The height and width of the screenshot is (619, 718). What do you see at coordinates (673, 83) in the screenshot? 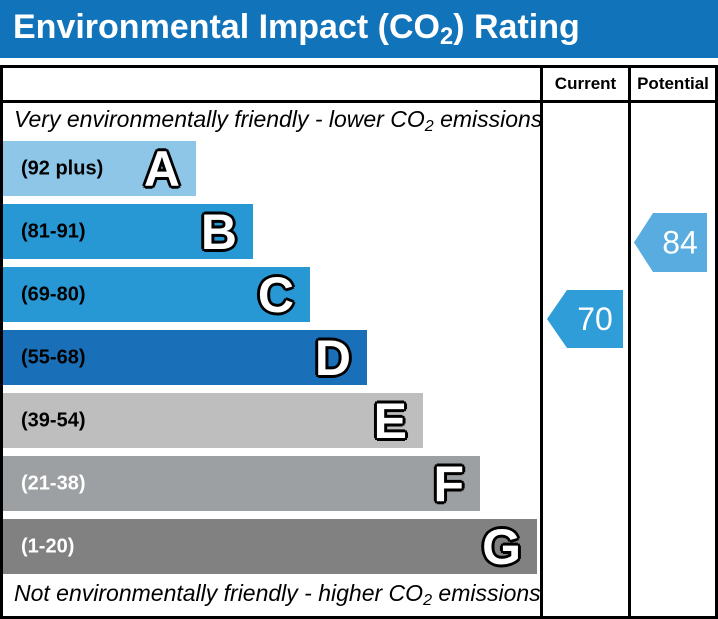
I see `potential-column-header: Potential` at bounding box center [673, 83].